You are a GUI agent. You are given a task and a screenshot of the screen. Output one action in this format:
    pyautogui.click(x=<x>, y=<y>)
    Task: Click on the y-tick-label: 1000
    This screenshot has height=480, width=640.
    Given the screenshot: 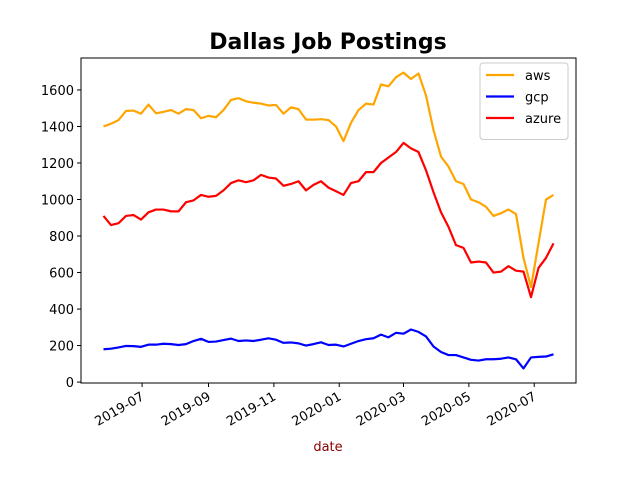 What is the action you would take?
    pyautogui.click(x=57, y=201)
    